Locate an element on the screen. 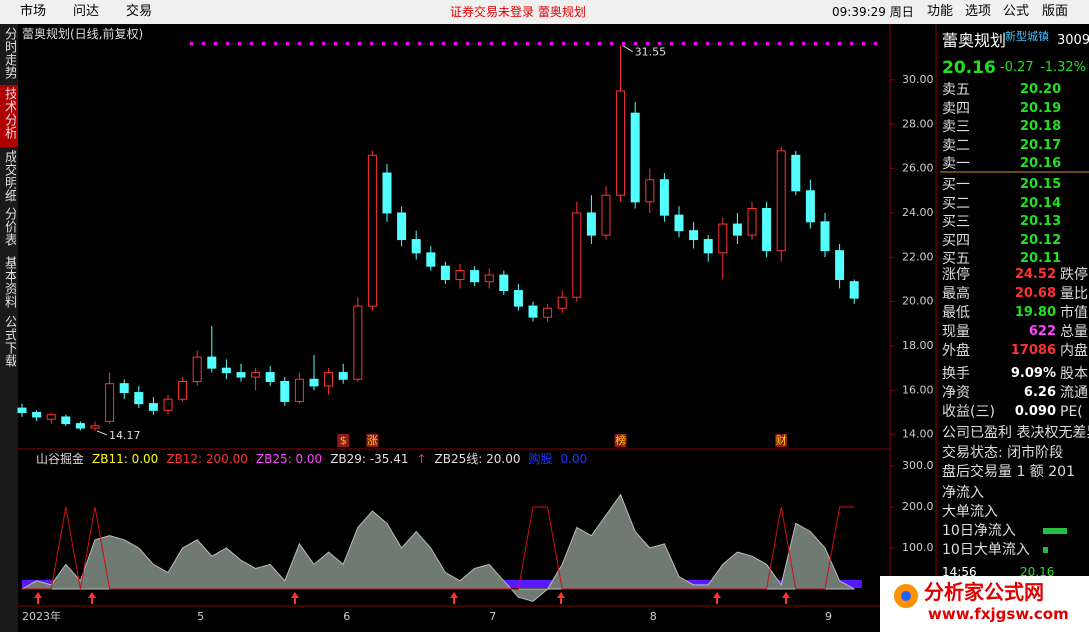  info-line: 交易状态: 闭市阶段 is located at coordinates (1003, 452).